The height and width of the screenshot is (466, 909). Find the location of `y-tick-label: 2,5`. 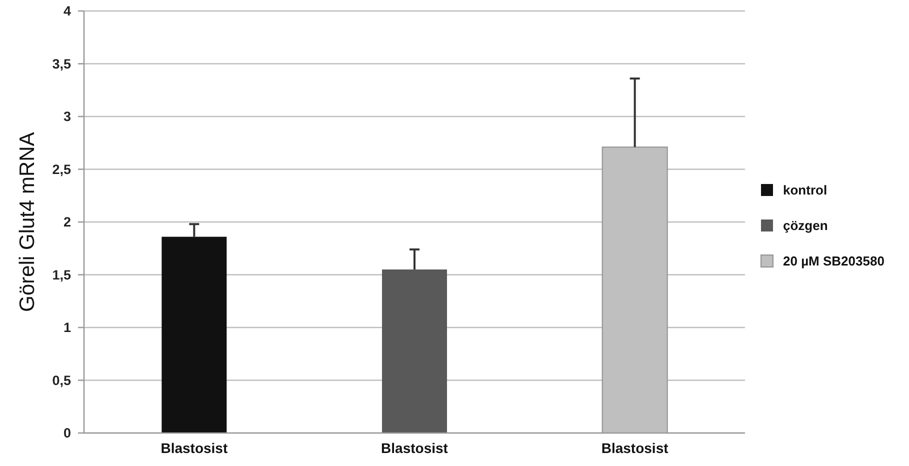

y-tick-label: 2,5 is located at coordinates (62, 169).